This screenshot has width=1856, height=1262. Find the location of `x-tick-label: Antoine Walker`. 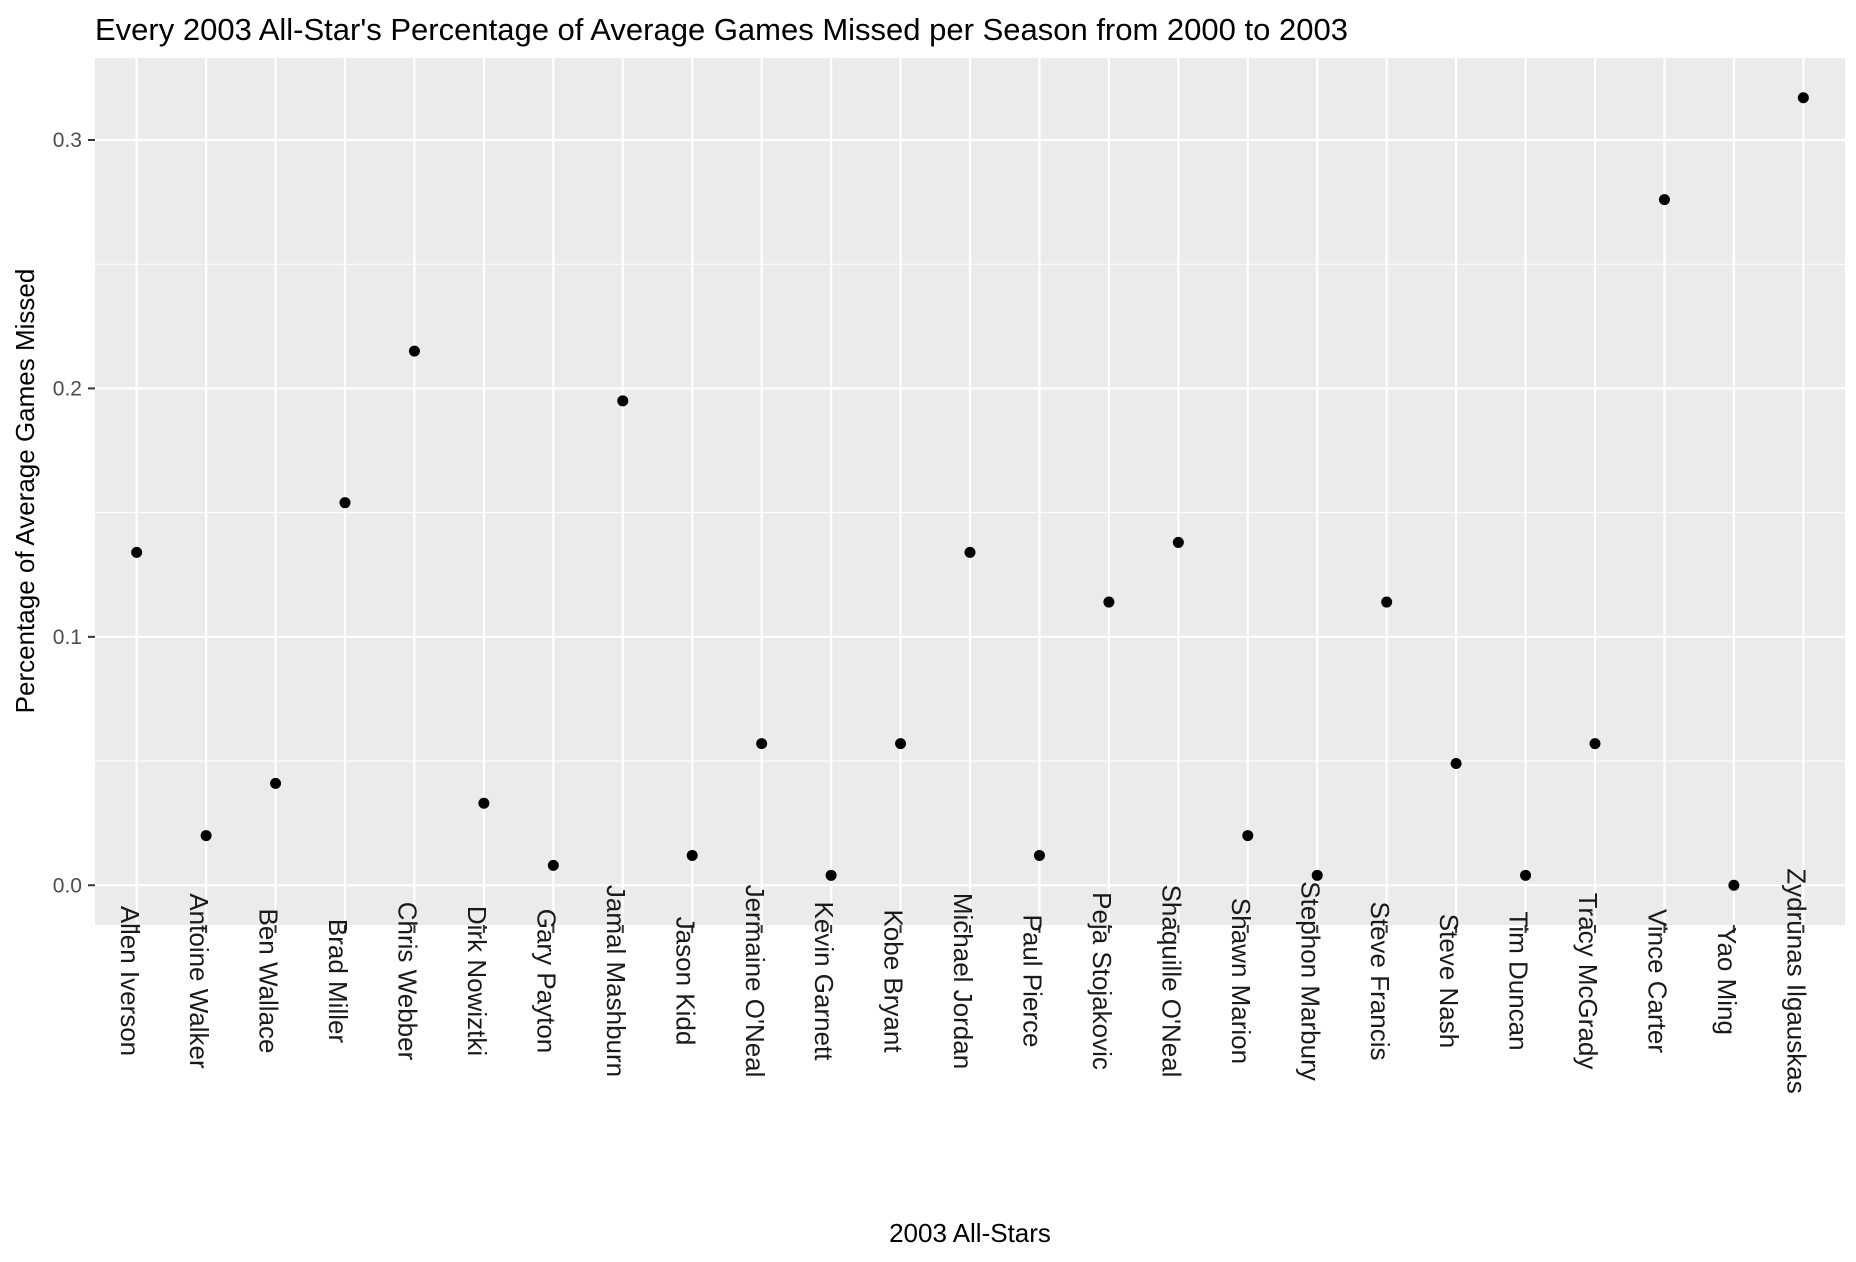

x-tick-label: Antoine Walker is located at coordinates (199, 981).